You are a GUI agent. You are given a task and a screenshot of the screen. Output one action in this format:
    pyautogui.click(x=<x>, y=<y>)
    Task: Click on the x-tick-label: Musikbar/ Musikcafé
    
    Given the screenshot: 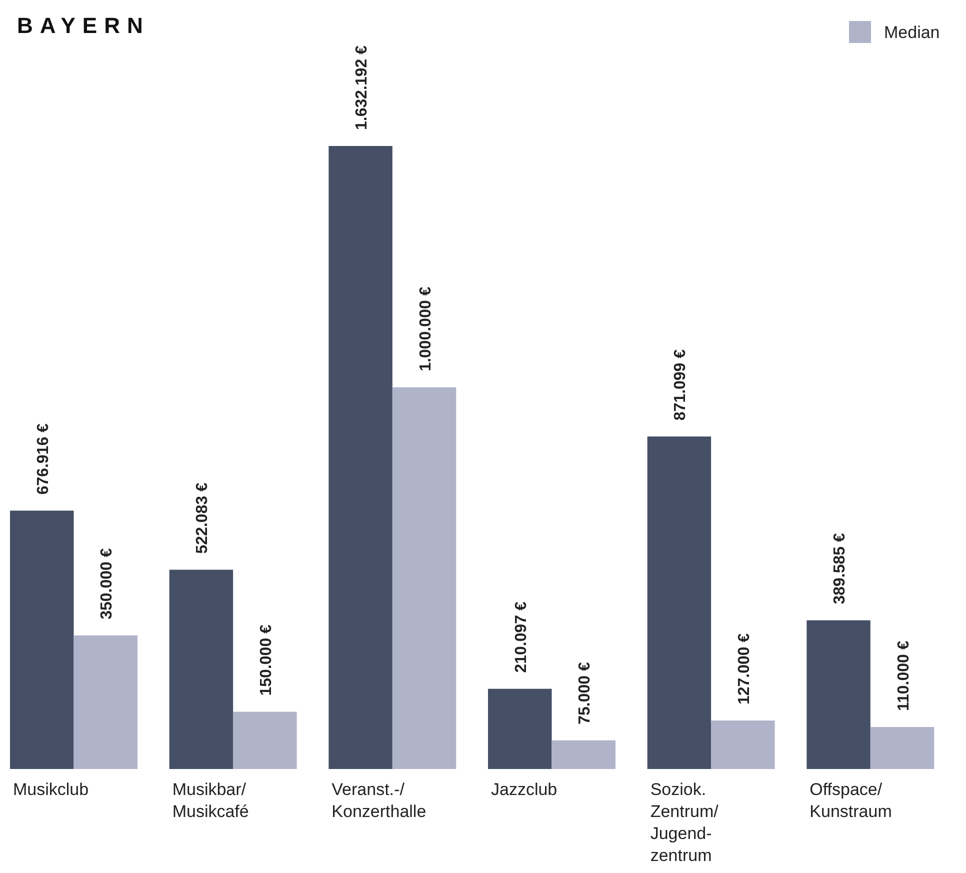 What is the action you would take?
    pyautogui.click(x=210, y=800)
    